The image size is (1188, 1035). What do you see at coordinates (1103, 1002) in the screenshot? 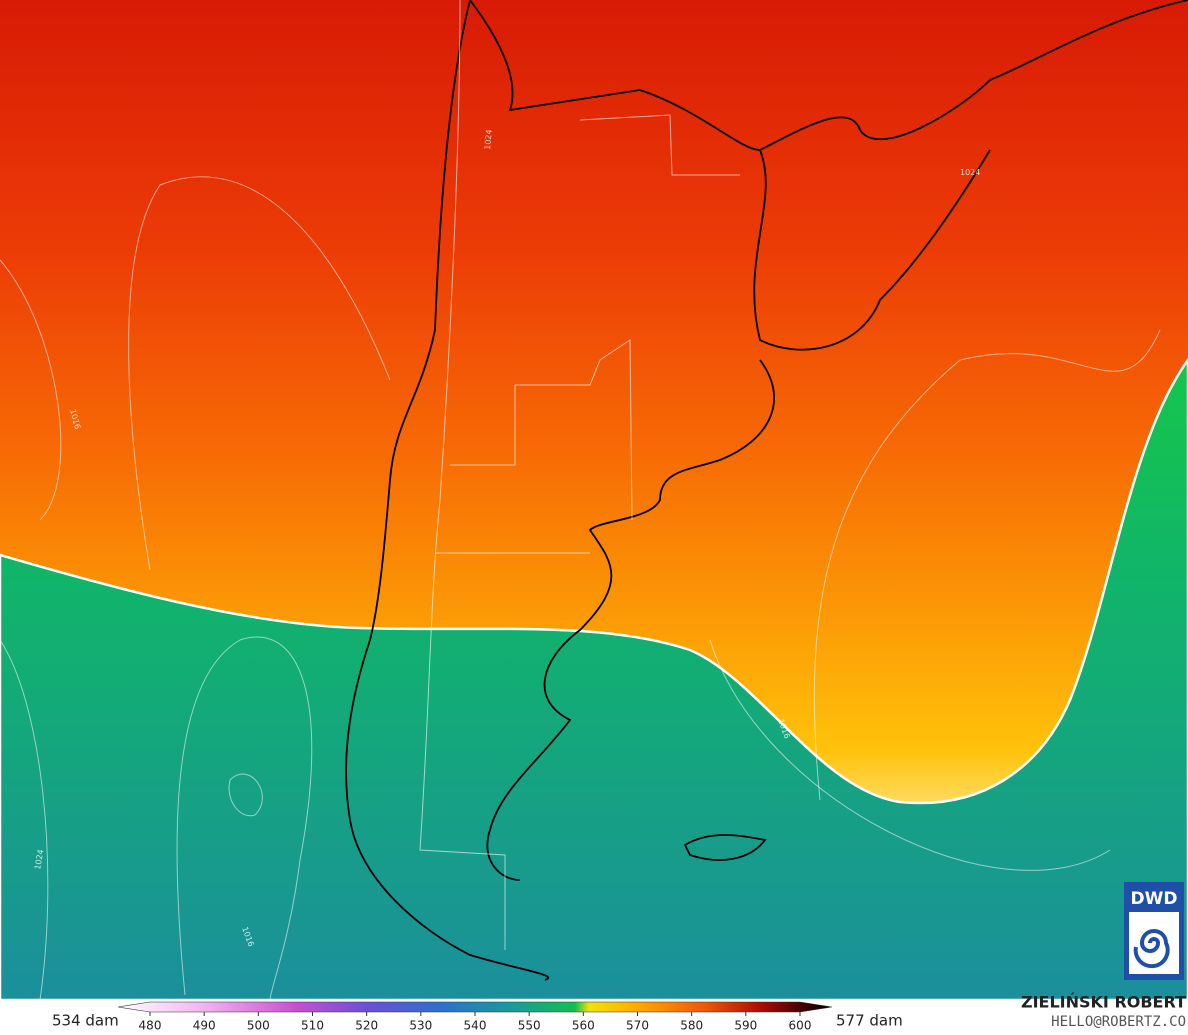
I see `credit-name: ZIELIŃSKI ROBERT` at bounding box center [1103, 1002].